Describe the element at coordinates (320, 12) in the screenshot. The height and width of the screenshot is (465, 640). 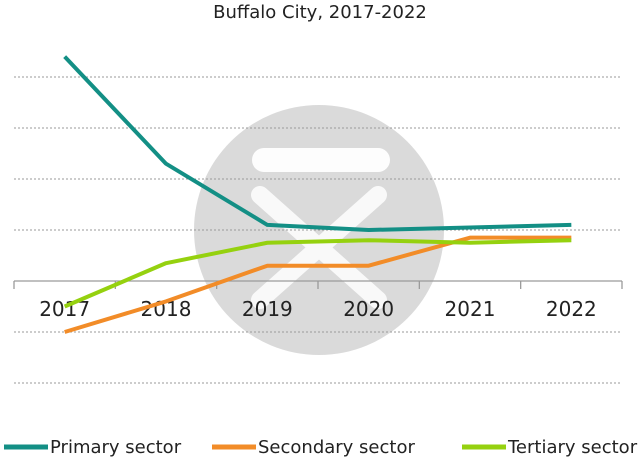
I see `chart-title: Buffalo City, 2017-2022` at that location.